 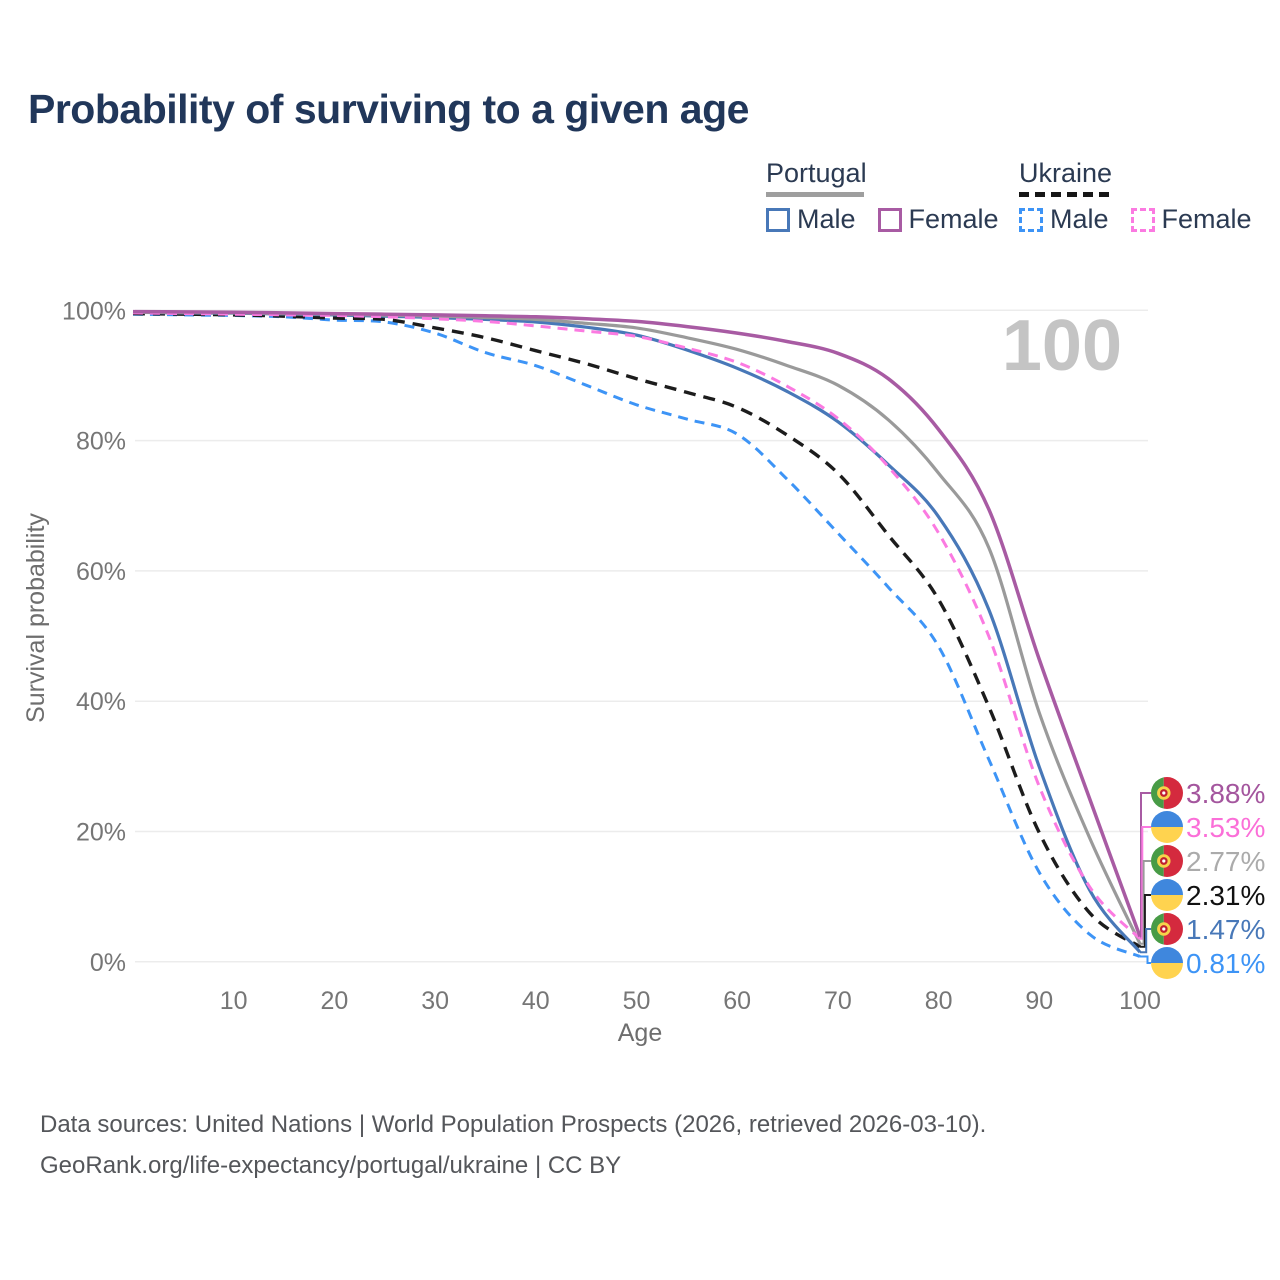 What do you see at coordinates (939, 1001) in the screenshot?
I see `x-tick-label-80: 80` at bounding box center [939, 1001].